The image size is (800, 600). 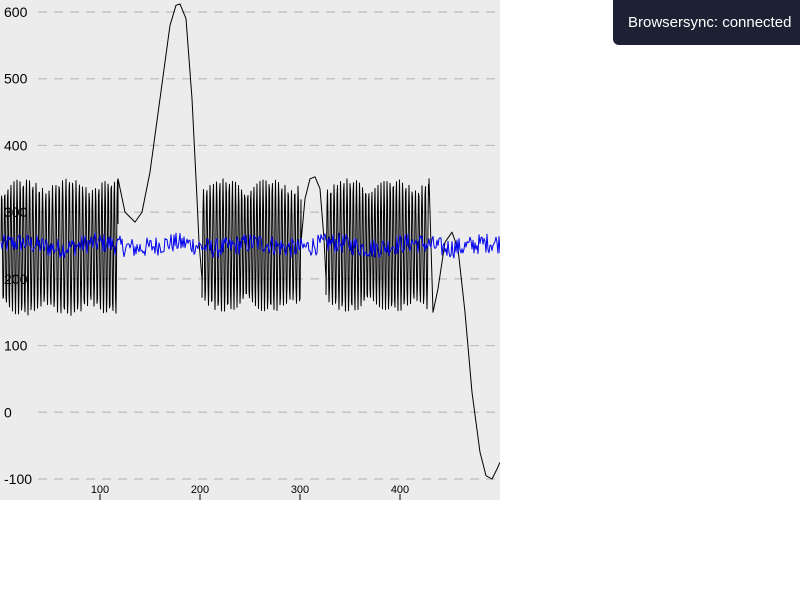 What do you see at coordinates (18, 479) in the screenshot?
I see `y-tick-label: -100` at bounding box center [18, 479].